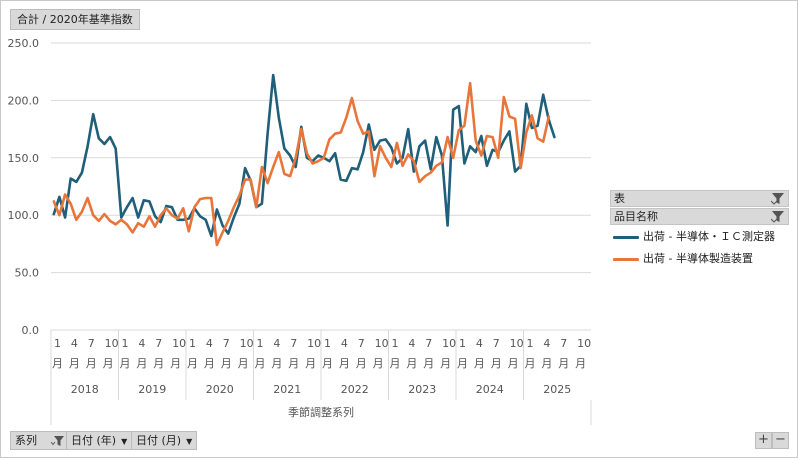 This screenshot has height=458, width=798. I want to click on legend-item: 出荷 - 半導体・ＩＣ測定器, so click(694, 237).